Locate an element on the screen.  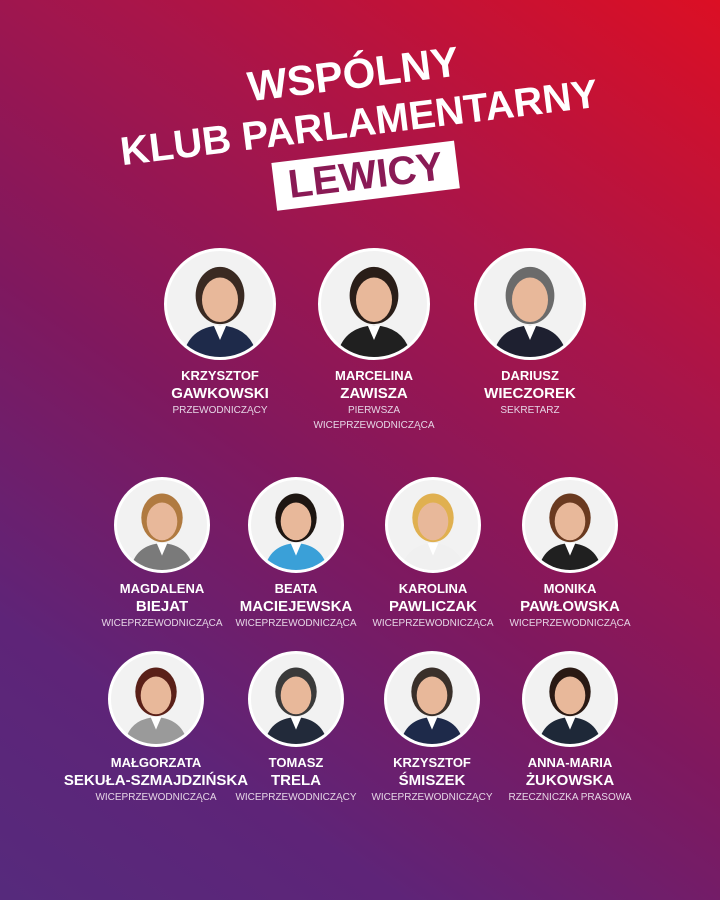
member-first-name: BEATA is located at coordinates (296, 588).